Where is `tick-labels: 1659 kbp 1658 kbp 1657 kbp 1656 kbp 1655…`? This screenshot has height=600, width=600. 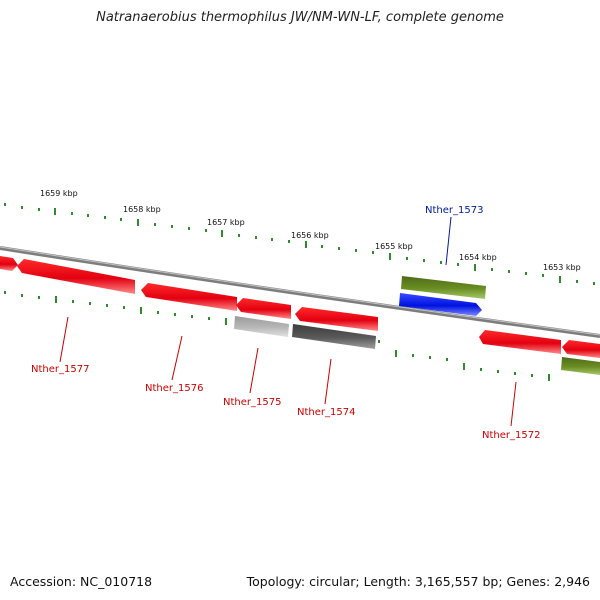 tick-labels: 1659 kbp 1658 kbp 1657 kbp 1656 kbp 1655… is located at coordinates (310, 230).